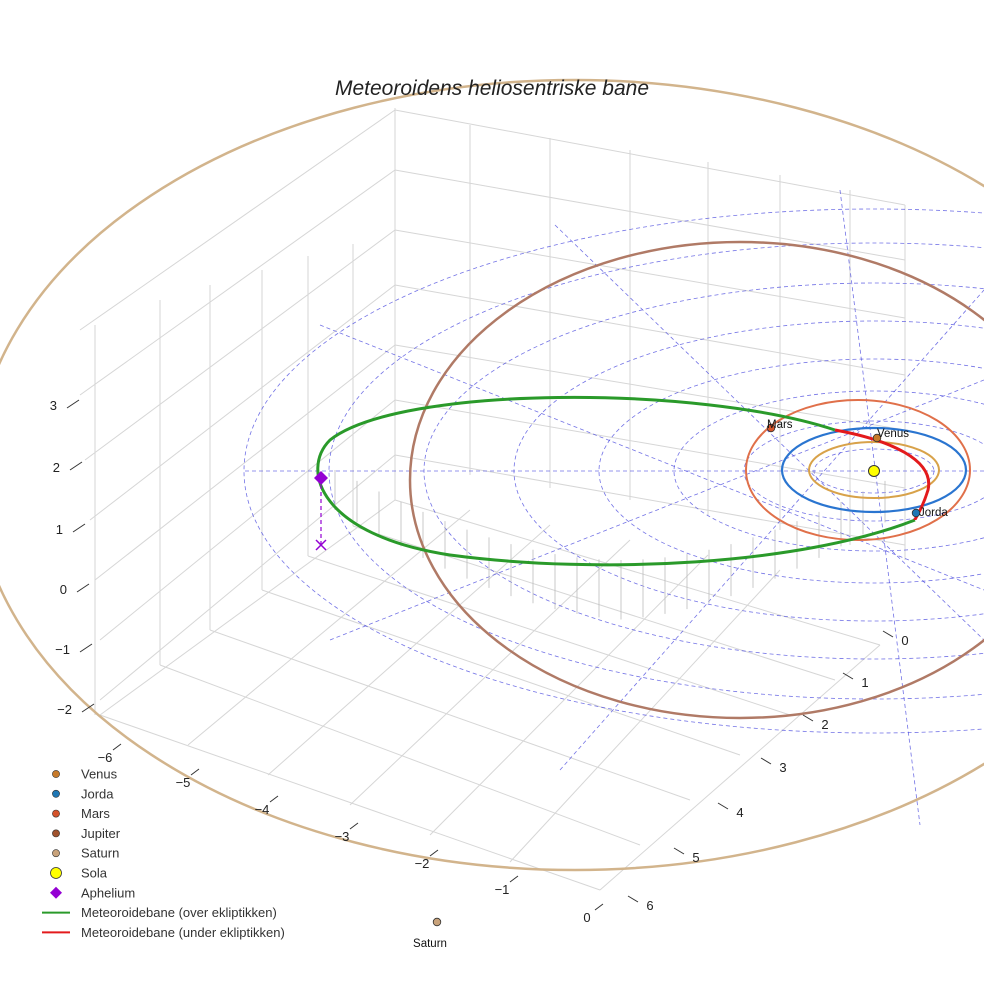 The height and width of the screenshot is (984, 984). What do you see at coordinates (695, 857) in the screenshot?
I see `y-tick-label: 5` at bounding box center [695, 857].